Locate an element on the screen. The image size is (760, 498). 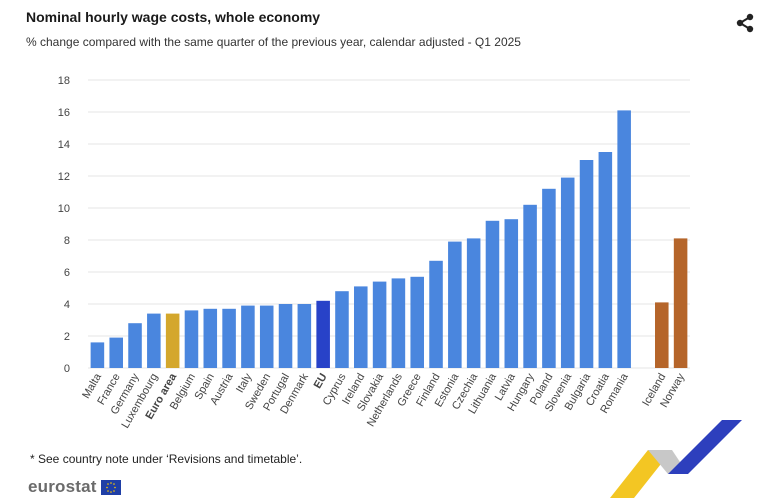
y-tick-label: 0 is located at coordinates (67, 369).